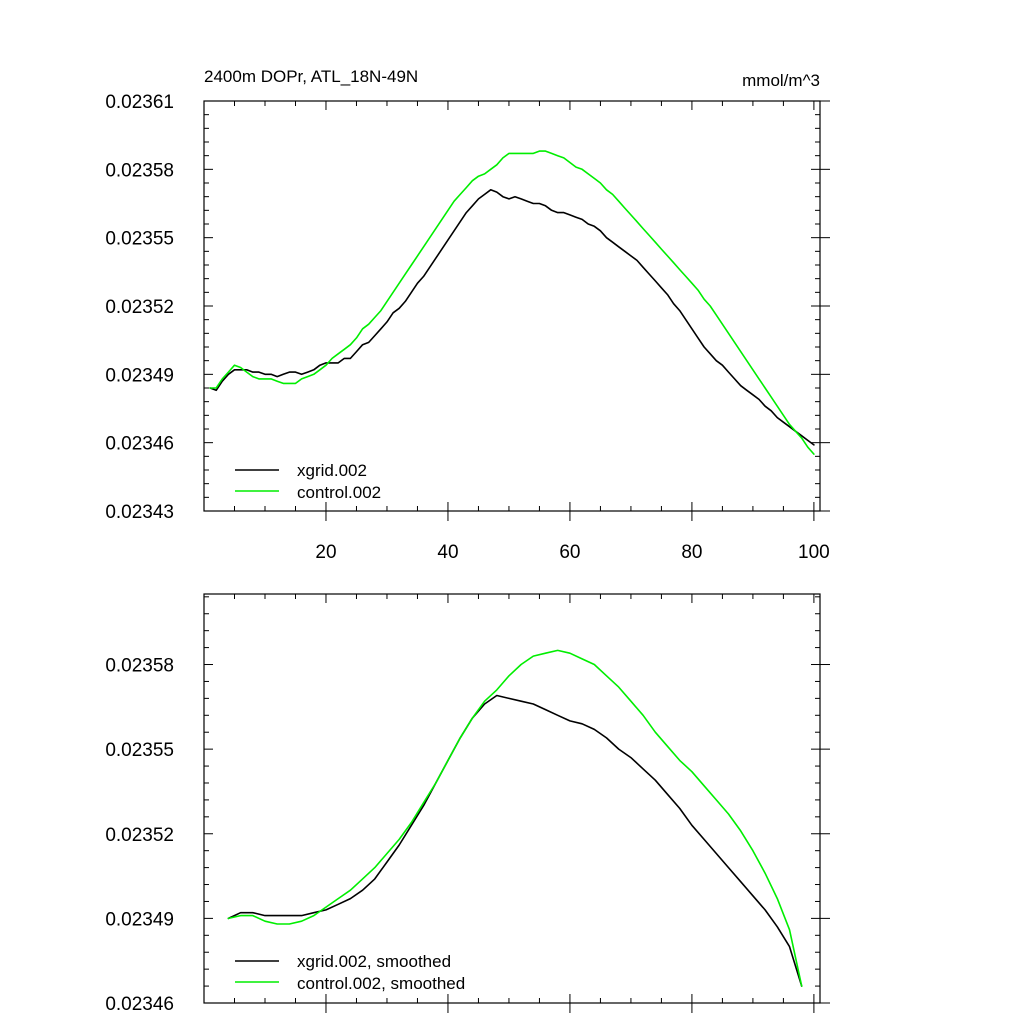  I want to click on top-y-tick-label: 0.02352, so click(139, 307).